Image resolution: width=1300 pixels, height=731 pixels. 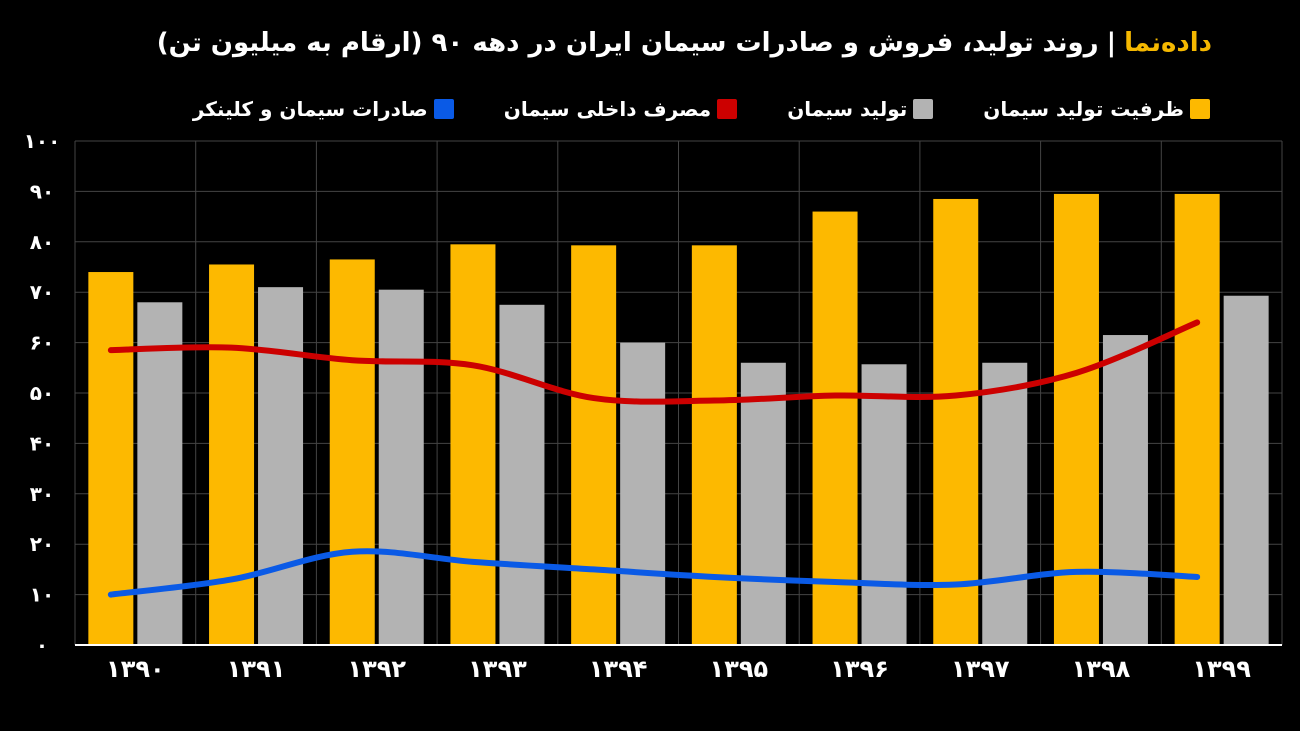 What do you see at coordinates (42, 242) in the screenshot?
I see `y-tick-label: ۸۰` at bounding box center [42, 242].